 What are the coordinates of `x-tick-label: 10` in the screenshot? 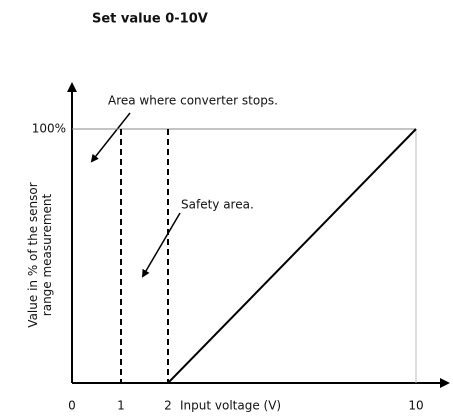 It's located at (415, 406).